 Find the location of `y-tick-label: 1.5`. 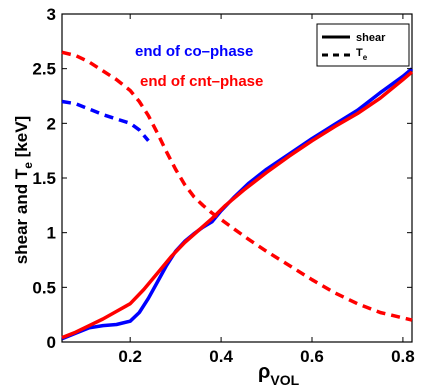

y-tick-label: 1.5 is located at coordinates (44, 178).